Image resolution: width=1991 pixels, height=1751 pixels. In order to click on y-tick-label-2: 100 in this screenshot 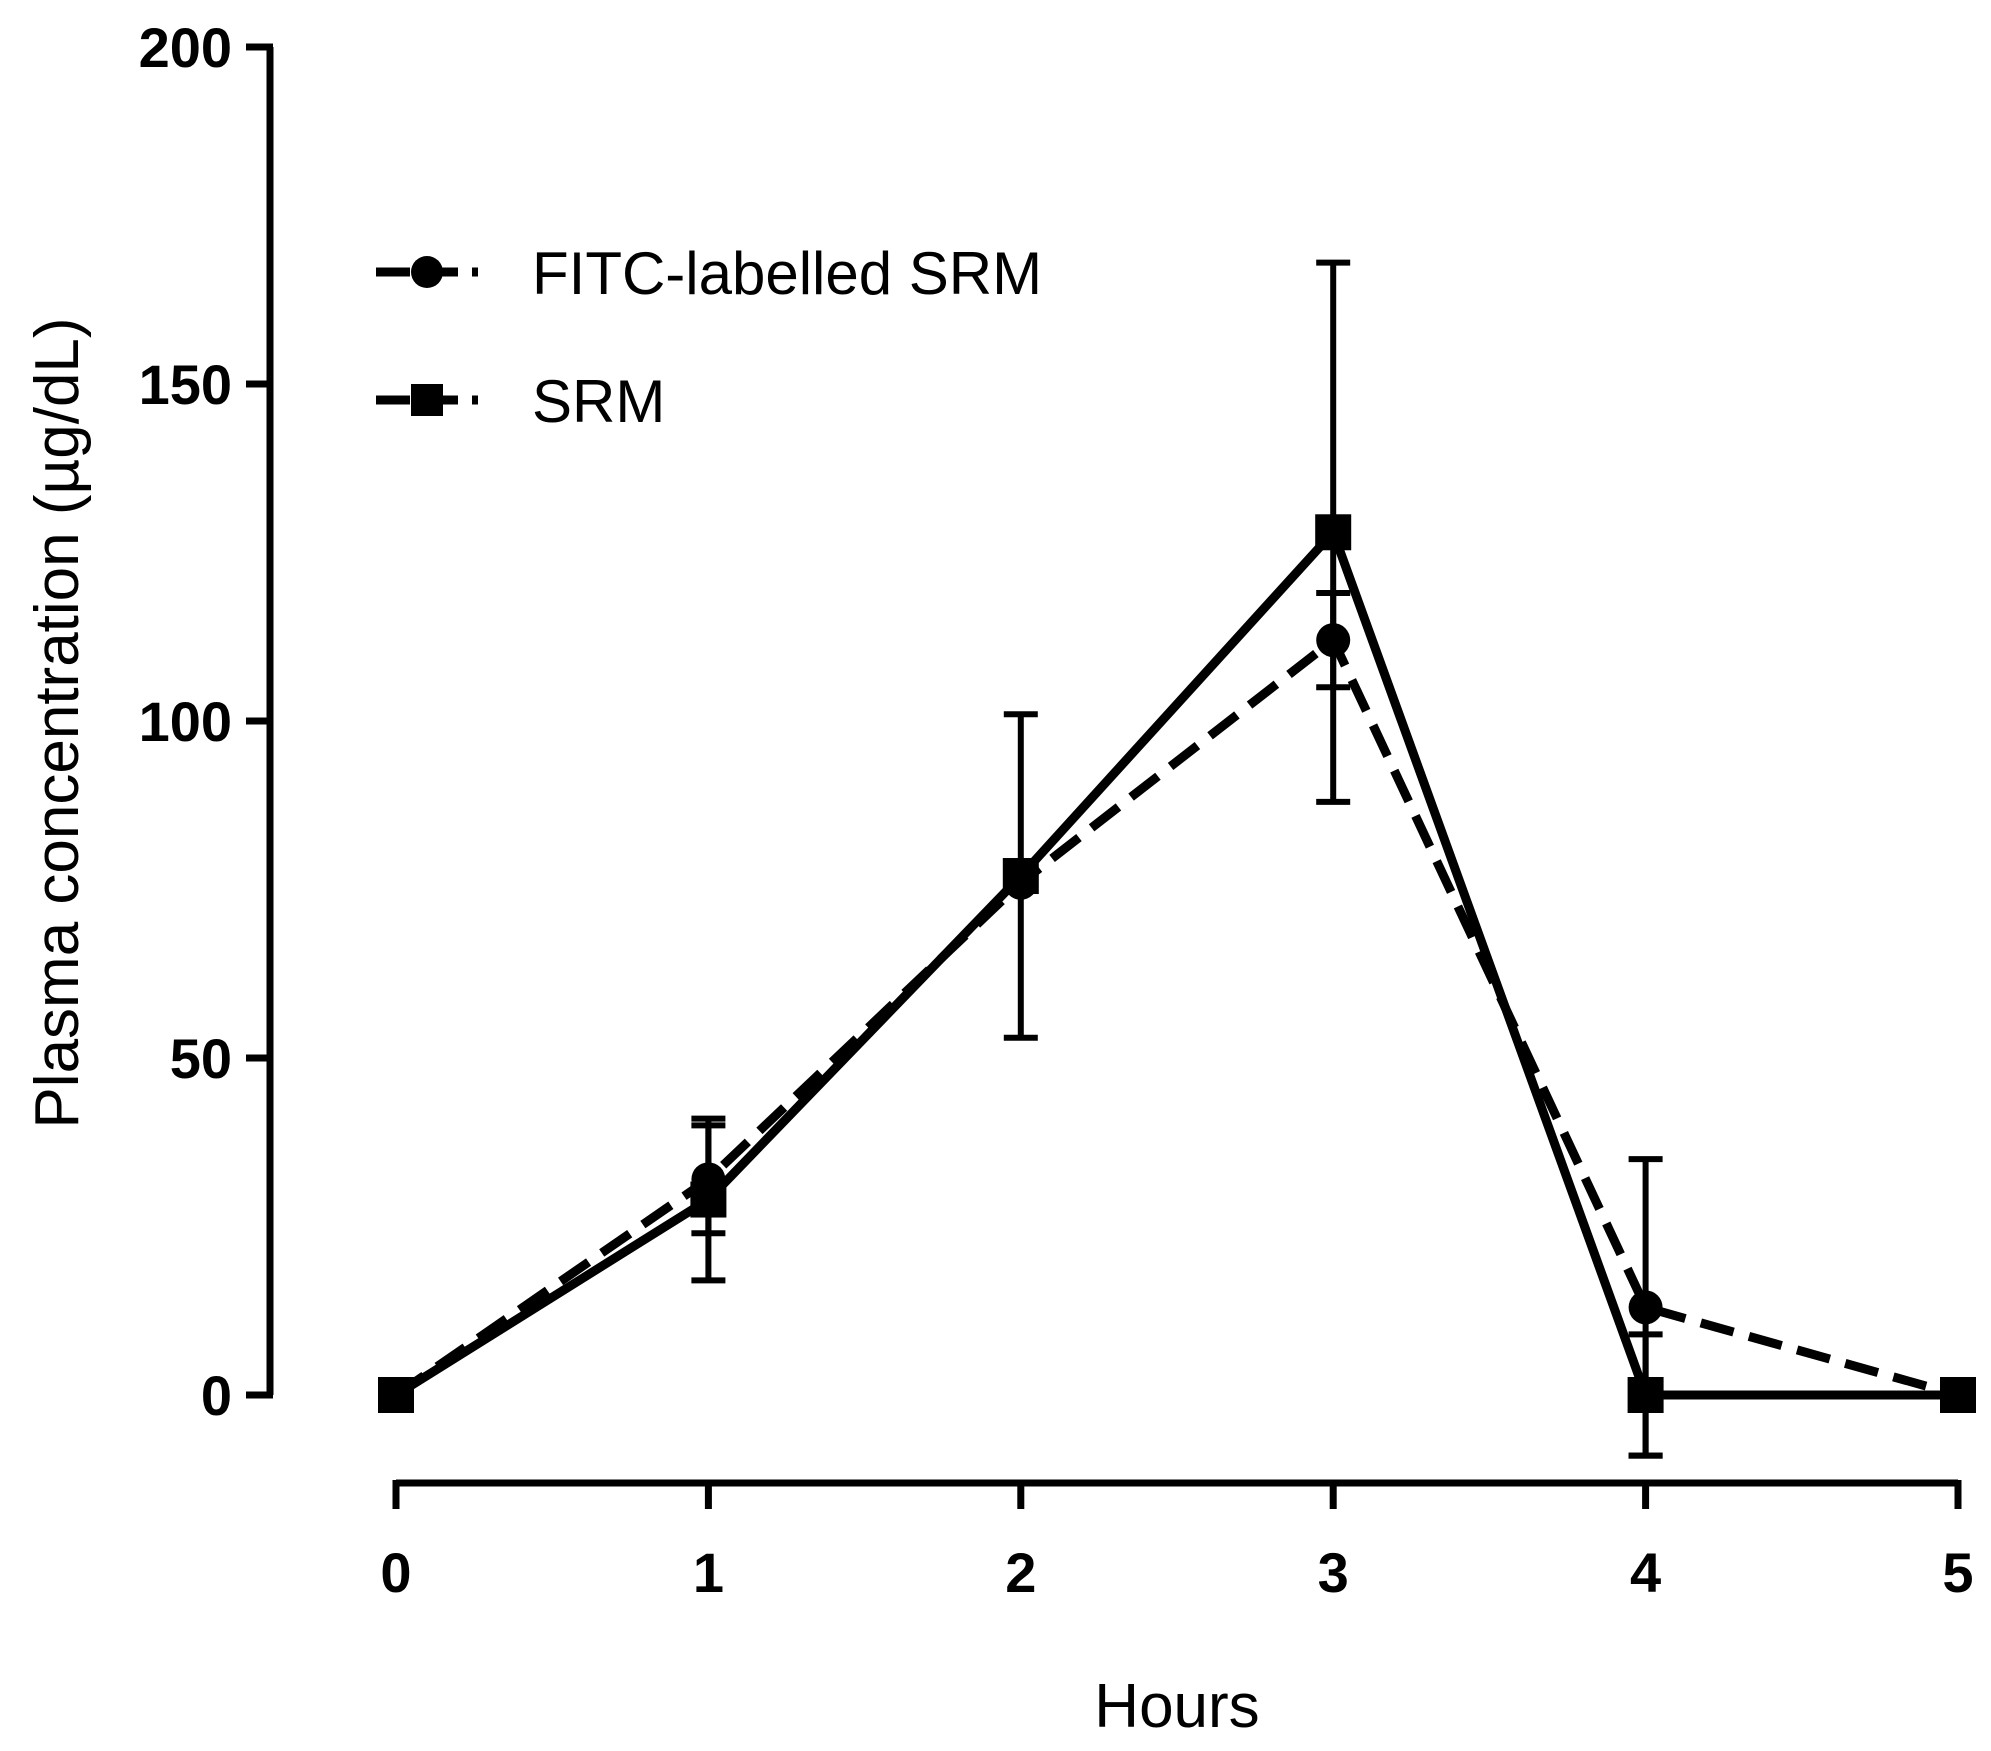, I will do `click(185, 721)`.